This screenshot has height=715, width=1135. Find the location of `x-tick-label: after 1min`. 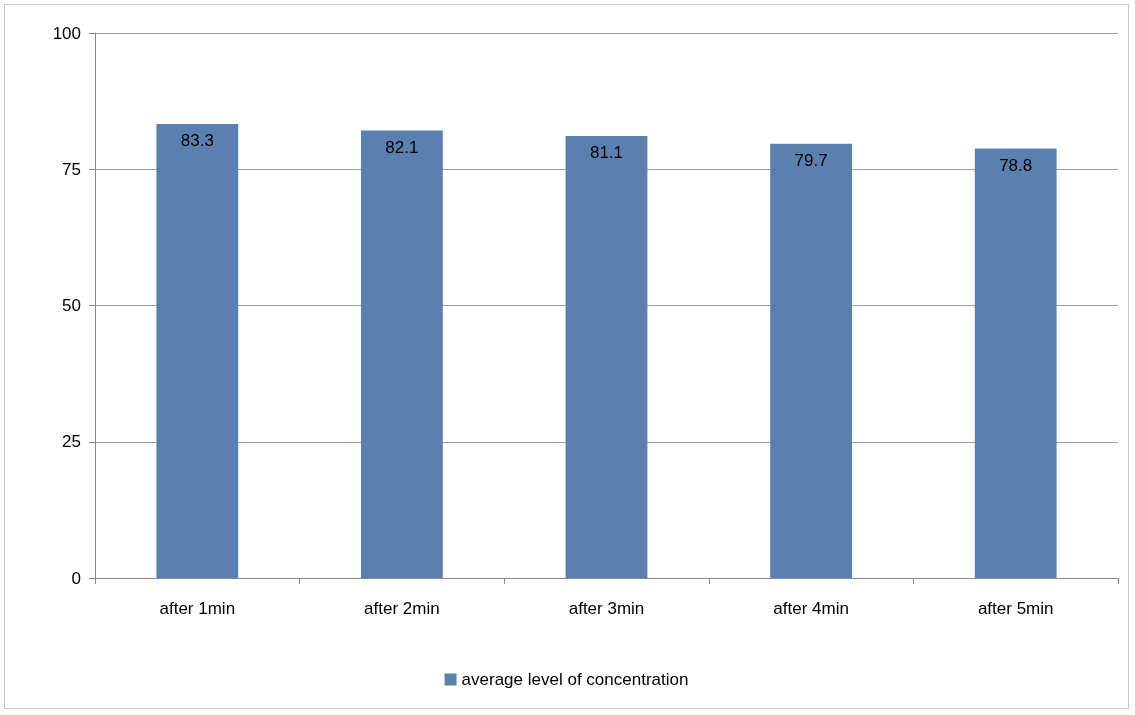

x-tick-label: after 1min is located at coordinates (197, 608).